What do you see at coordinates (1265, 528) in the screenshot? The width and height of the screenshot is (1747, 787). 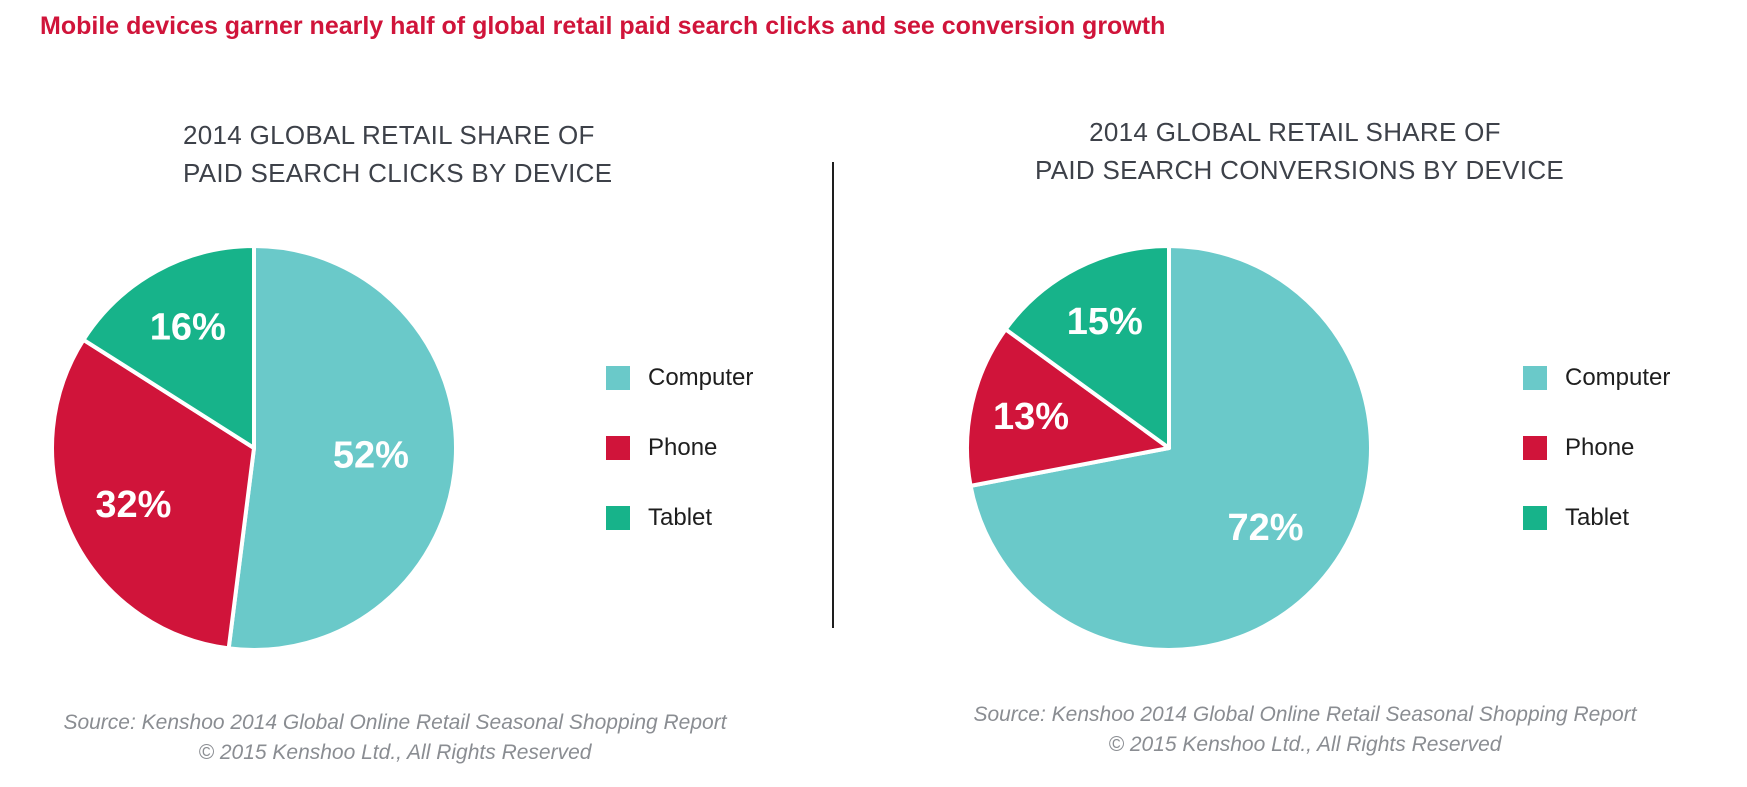 I see `slice-value-label-computer: 72%` at bounding box center [1265, 528].